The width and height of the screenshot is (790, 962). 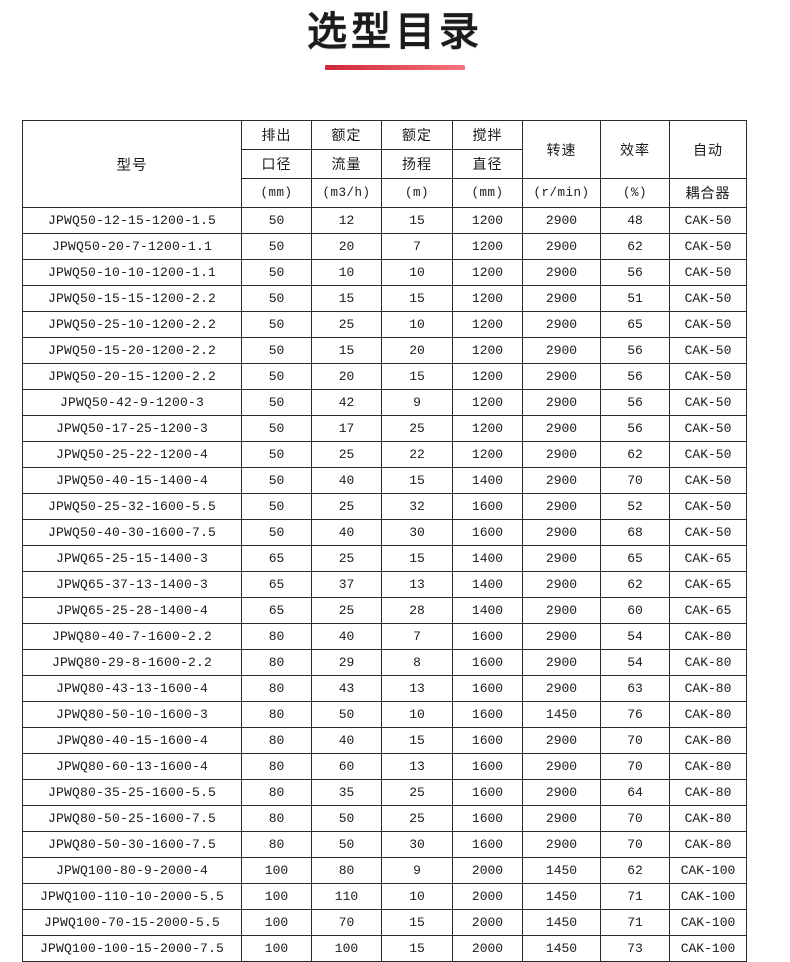 I want to click on cell-model: JPWQ80-35-25-1600-5.5, so click(x=132, y=792).